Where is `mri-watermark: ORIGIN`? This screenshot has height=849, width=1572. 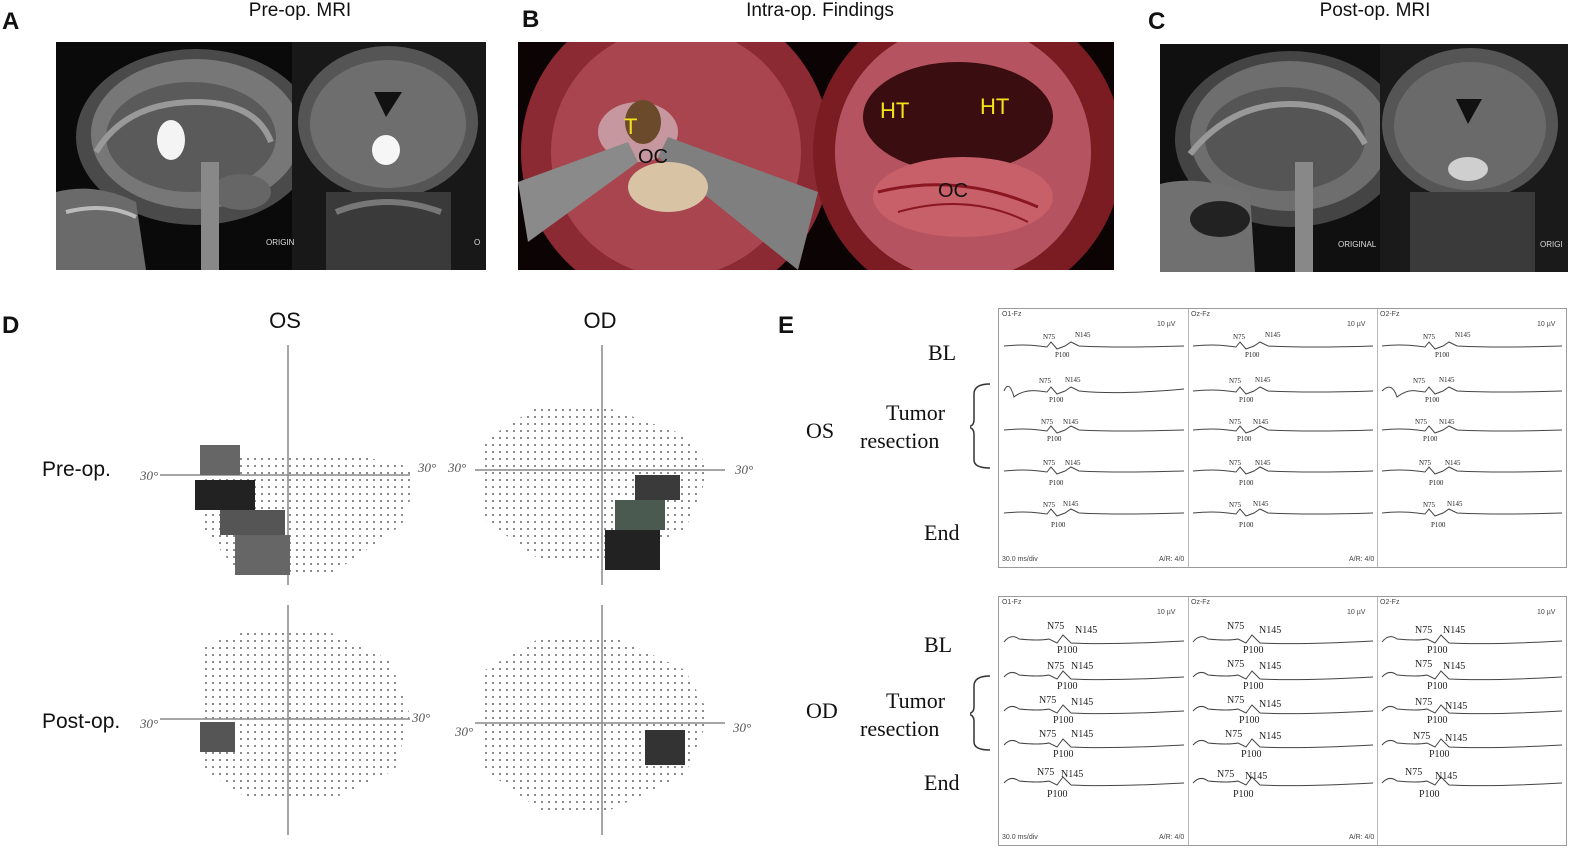
mri-watermark: ORIGIN is located at coordinates (280, 242).